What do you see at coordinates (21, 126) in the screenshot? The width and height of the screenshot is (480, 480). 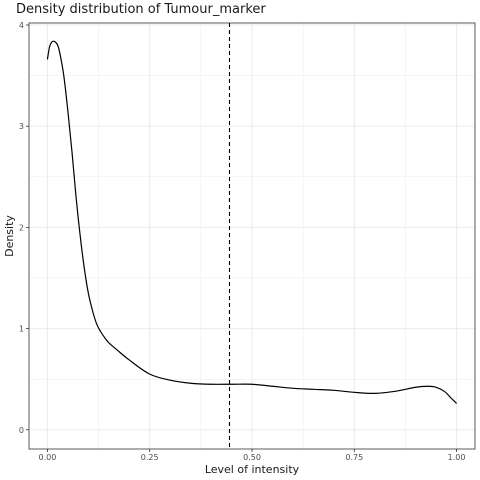 I see `y-tick-label: 3` at bounding box center [21, 126].